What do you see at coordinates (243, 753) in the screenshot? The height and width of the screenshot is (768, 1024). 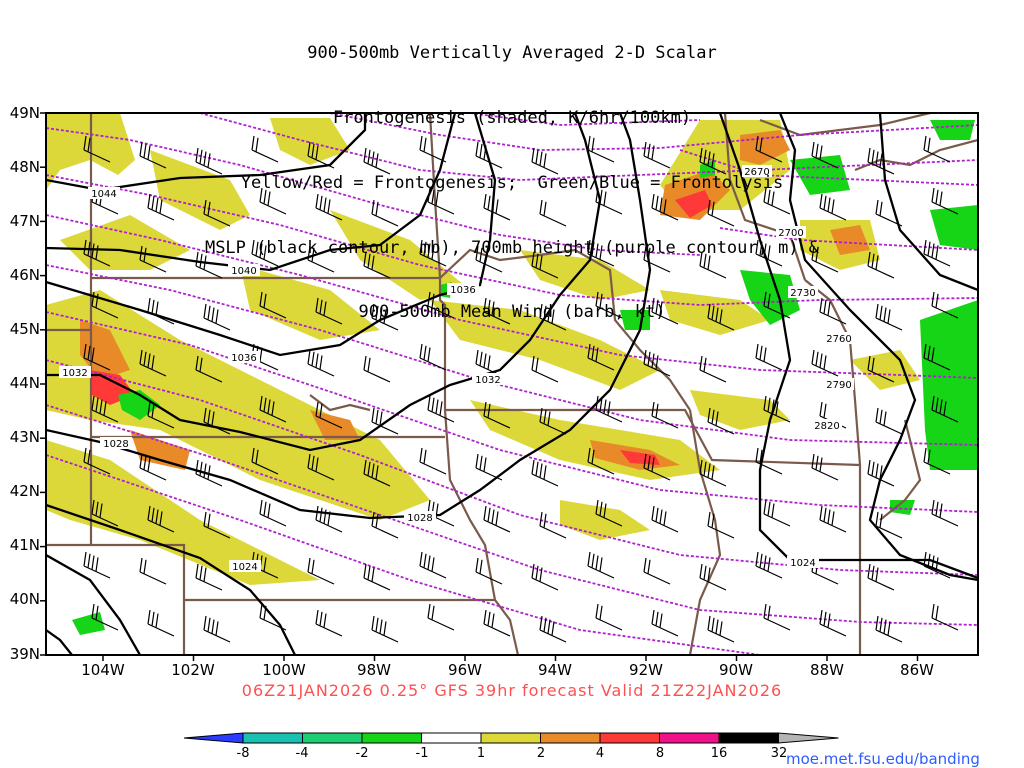 I see `colorbar-label: -8` at bounding box center [243, 753].